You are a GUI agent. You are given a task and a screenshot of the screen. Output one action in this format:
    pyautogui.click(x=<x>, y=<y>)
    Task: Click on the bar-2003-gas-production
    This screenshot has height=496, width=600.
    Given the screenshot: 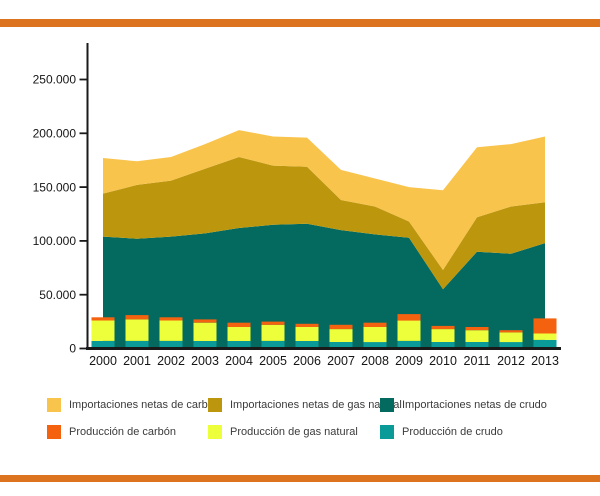 What is the action you would take?
    pyautogui.click(x=205, y=331)
    